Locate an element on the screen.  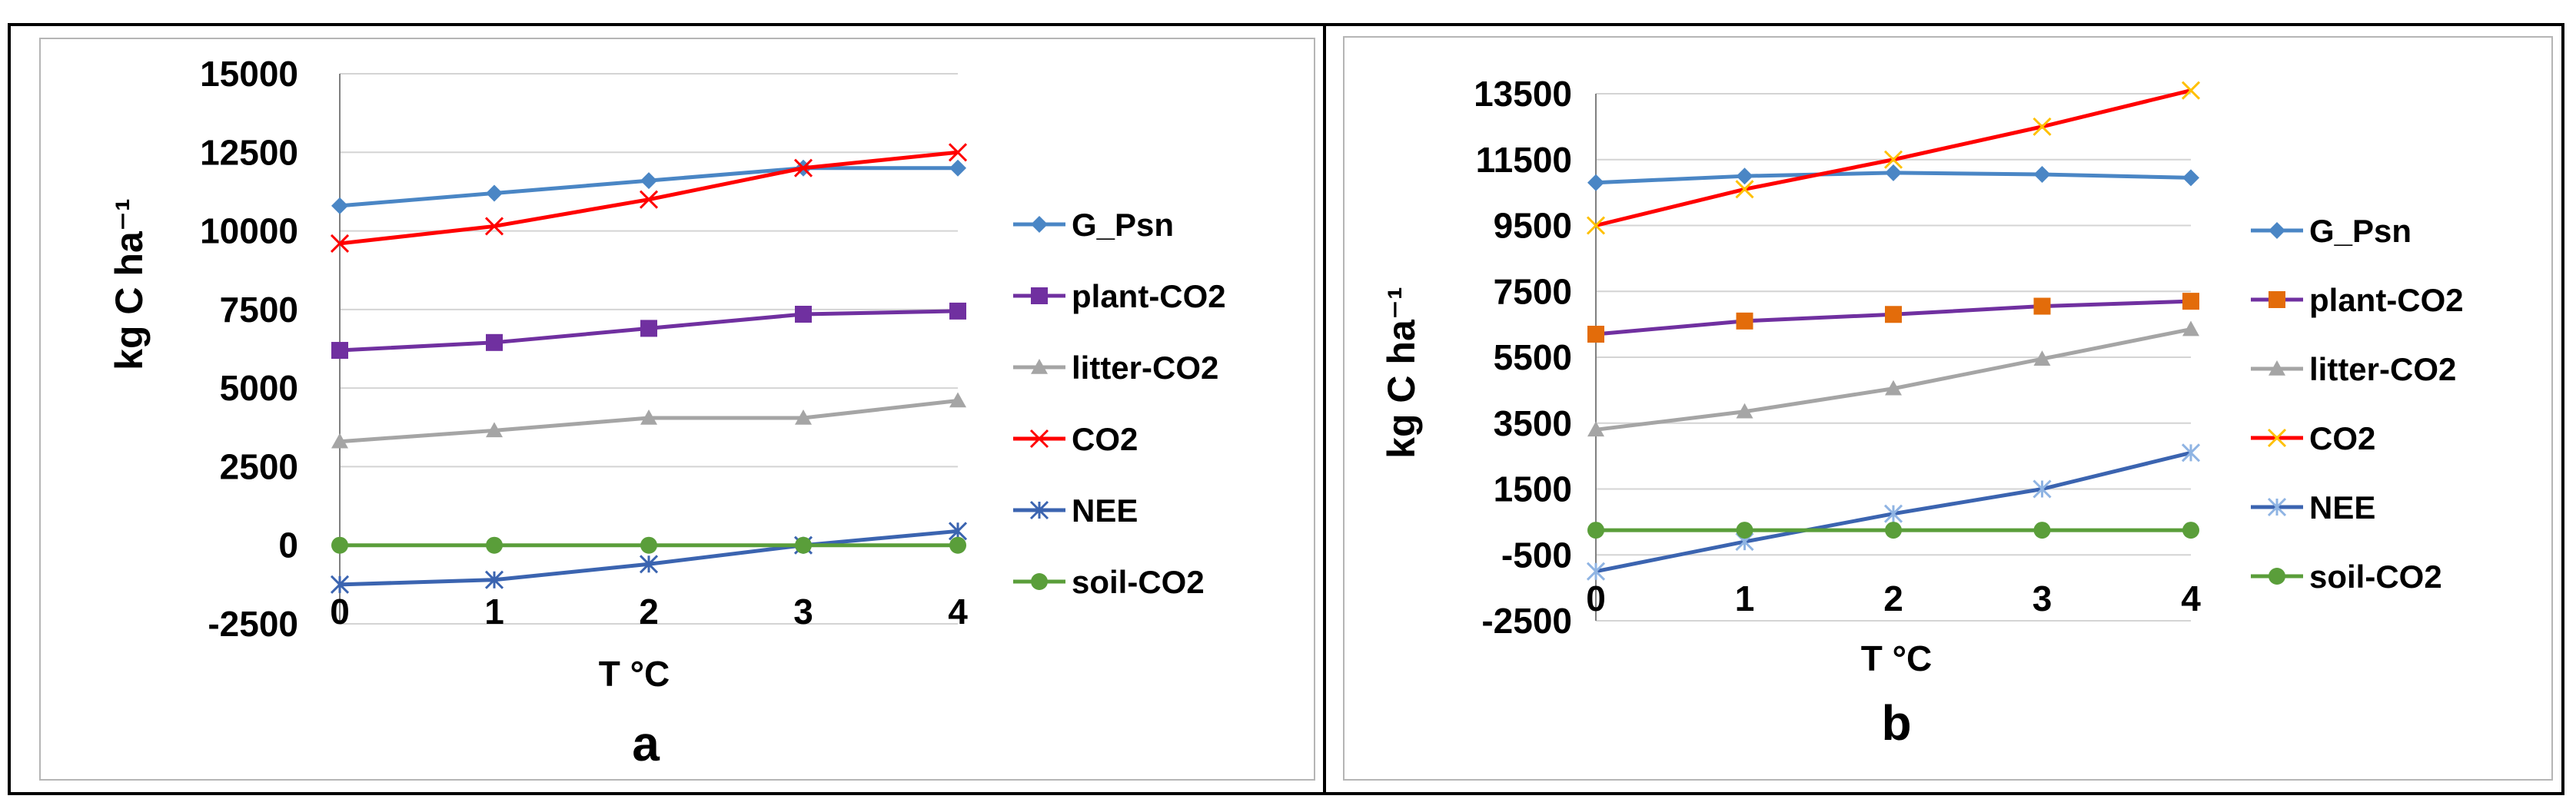
x-tick-label: 1 is located at coordinates (494, 612).